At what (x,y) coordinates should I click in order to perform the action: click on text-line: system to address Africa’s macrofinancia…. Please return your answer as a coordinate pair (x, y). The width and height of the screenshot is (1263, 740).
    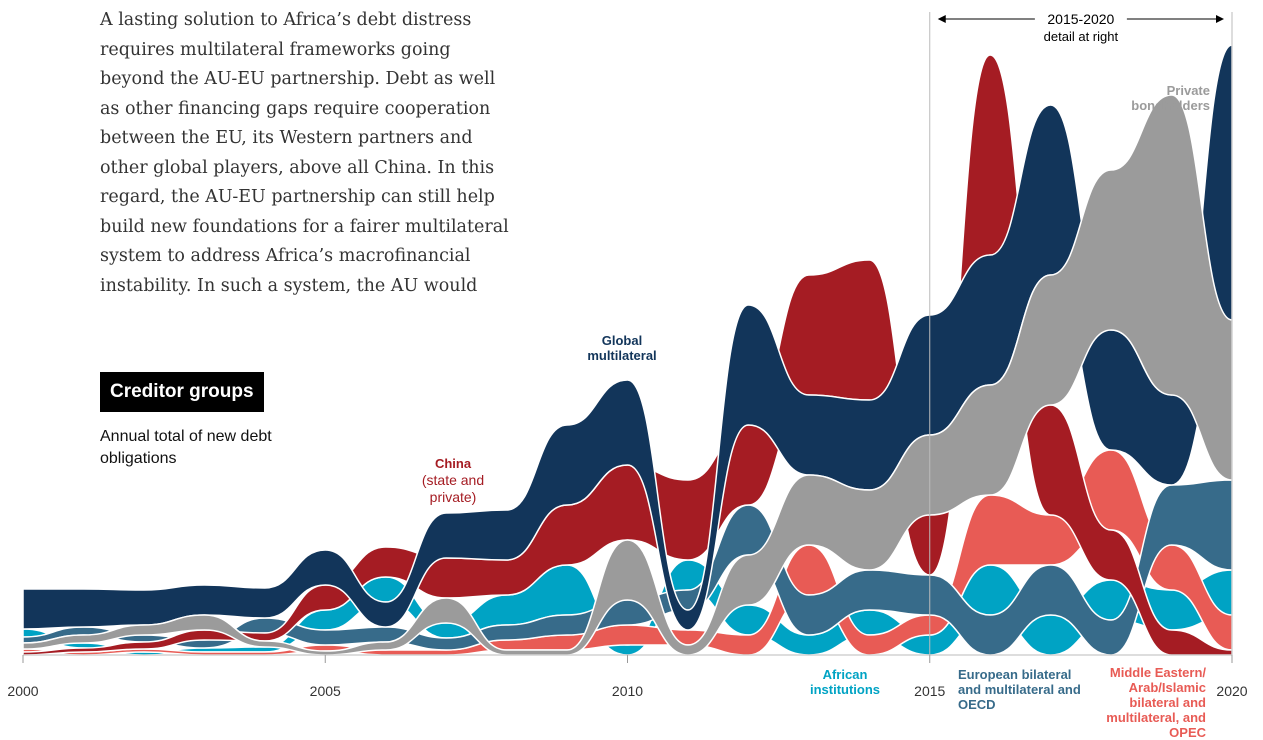
    Looking at the image, I should click on (285, 256).